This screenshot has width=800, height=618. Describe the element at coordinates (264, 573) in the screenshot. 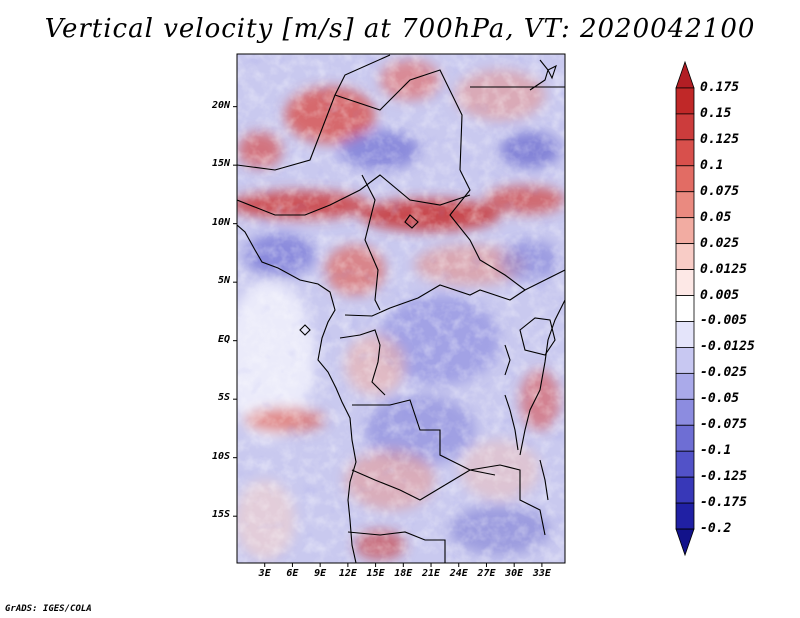

I see `lon-label: 3E` at that location.